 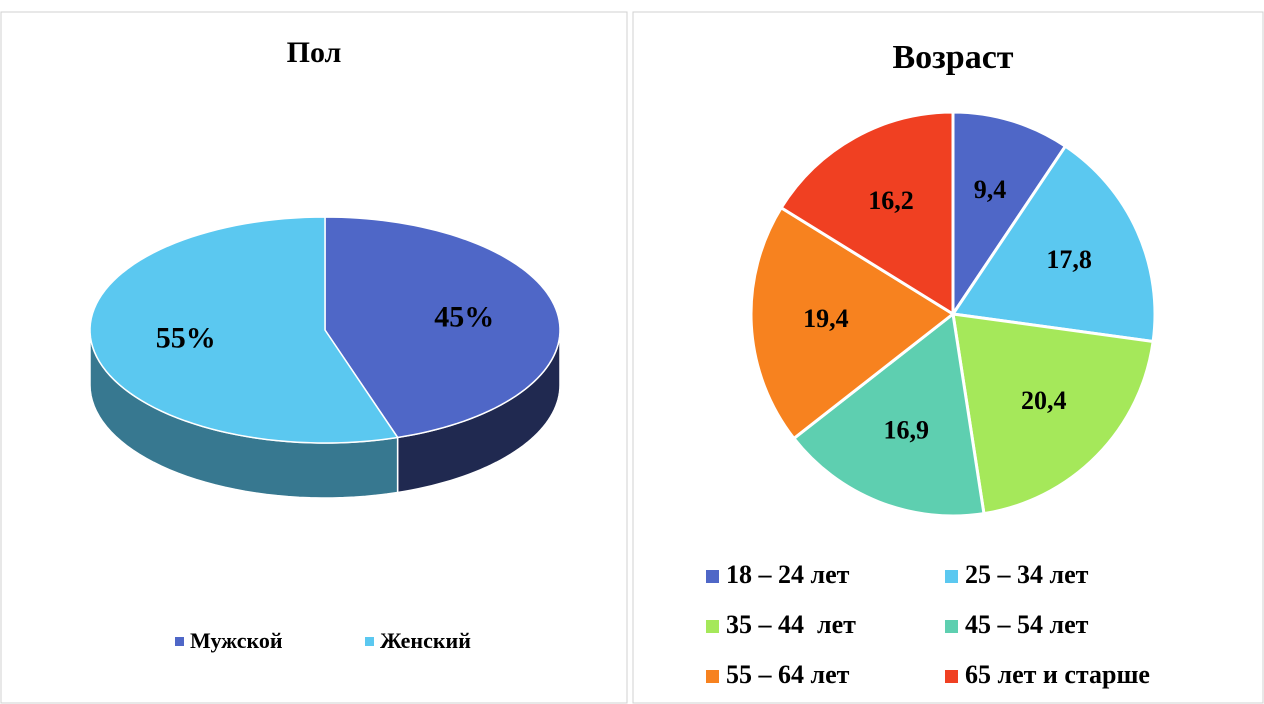 I want to click on data-label: 55%, so click(x=186, y=337).